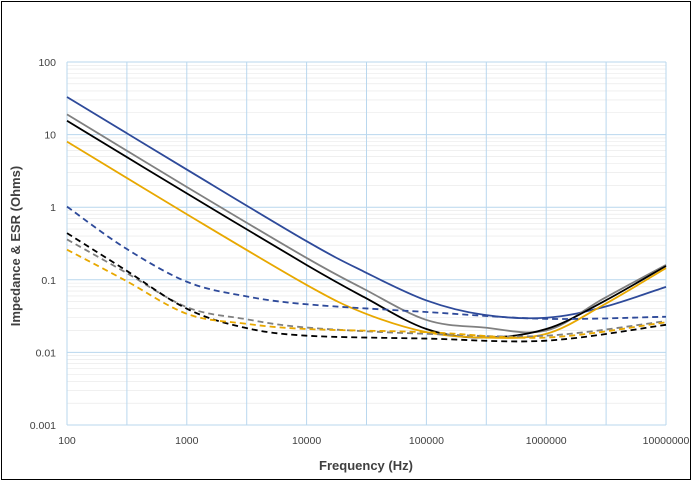 This screenshot has width=694, height=483. What do you see at coordinates (366, 465) in the screenshot?
I see `x-axis-title: Frequency (Hz)` at bounding box center [366, 465].